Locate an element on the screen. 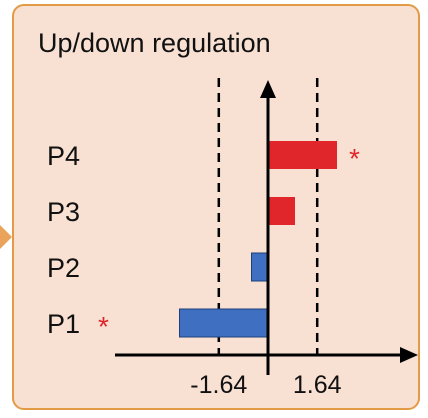 The width and height of the screenshot is (428, 418). bar-p3 is located at coordinates (281, 211).